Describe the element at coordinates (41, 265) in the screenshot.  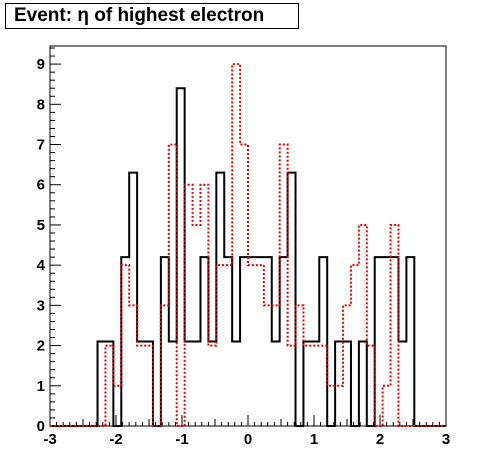
I see `y-tick-label: 4` at that location.